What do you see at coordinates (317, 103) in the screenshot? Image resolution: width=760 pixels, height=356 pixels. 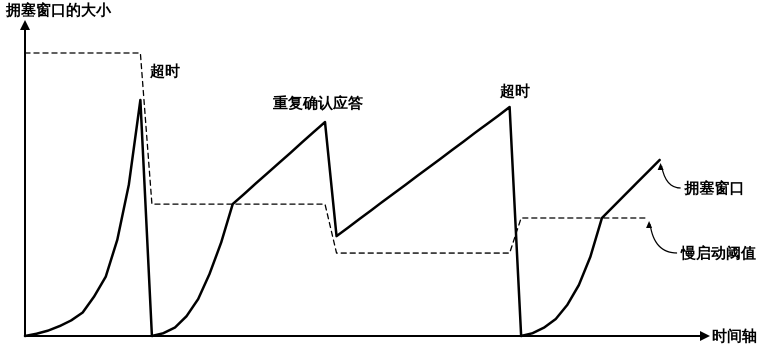 I see `annotation: 重复确认应答` at bounding box center [317, 103].